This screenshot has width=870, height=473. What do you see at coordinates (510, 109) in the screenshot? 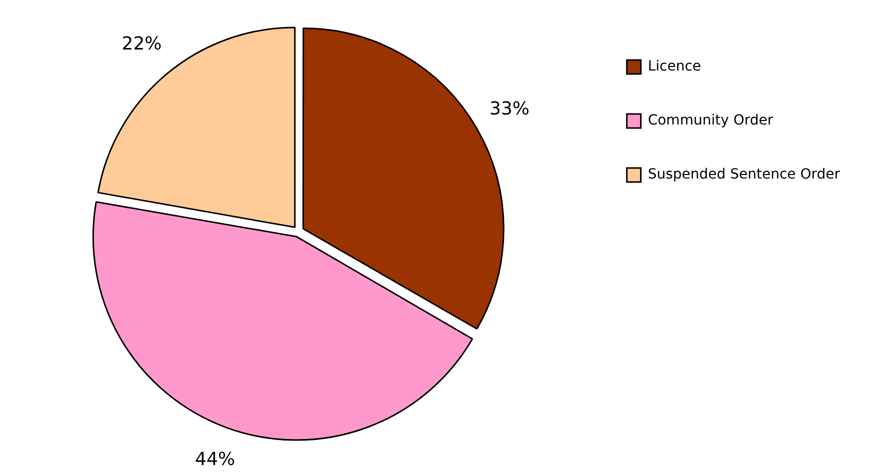
I see `data-label: 33%` at bounding box center [510, 109].